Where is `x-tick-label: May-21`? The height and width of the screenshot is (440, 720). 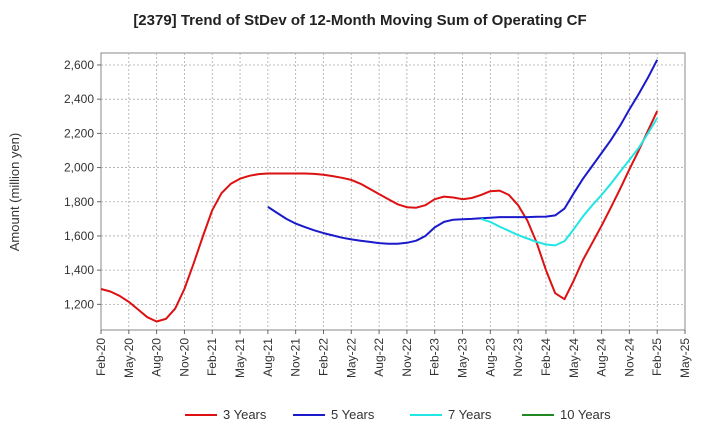
x-tick-label: May-21 is located at coordinates (240, 358).